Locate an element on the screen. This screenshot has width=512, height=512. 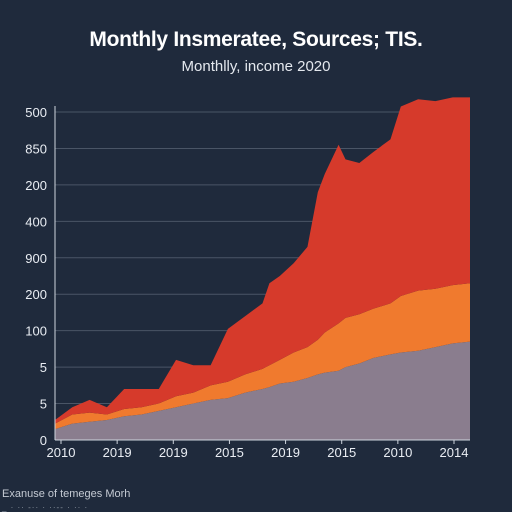
chart-title: Monthly Insmeratee, Sources; TIS. is located at coordinates (256, 39).